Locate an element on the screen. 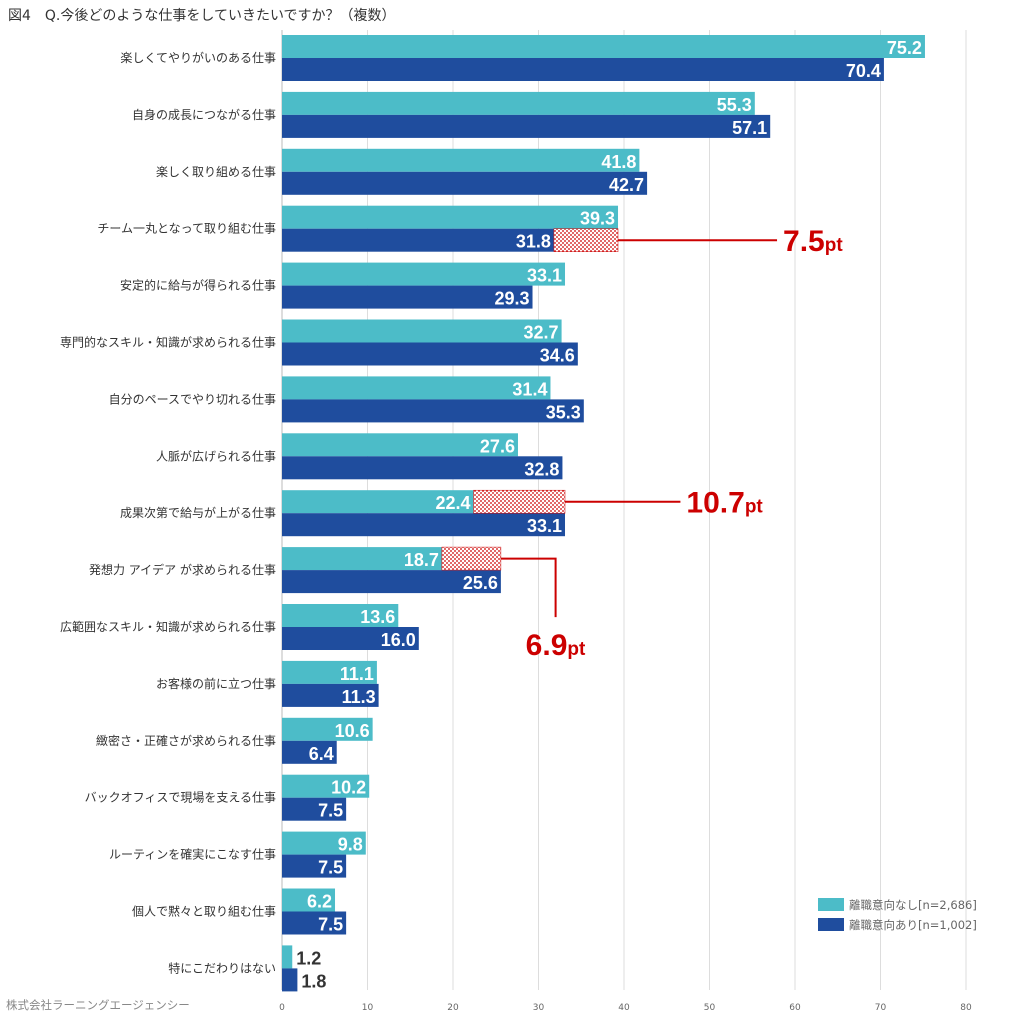 The height and width of the screenshot is (1018, 1020). category-label: 成果次第で給与が上がる仕事 is located at coordinates (198, 512).